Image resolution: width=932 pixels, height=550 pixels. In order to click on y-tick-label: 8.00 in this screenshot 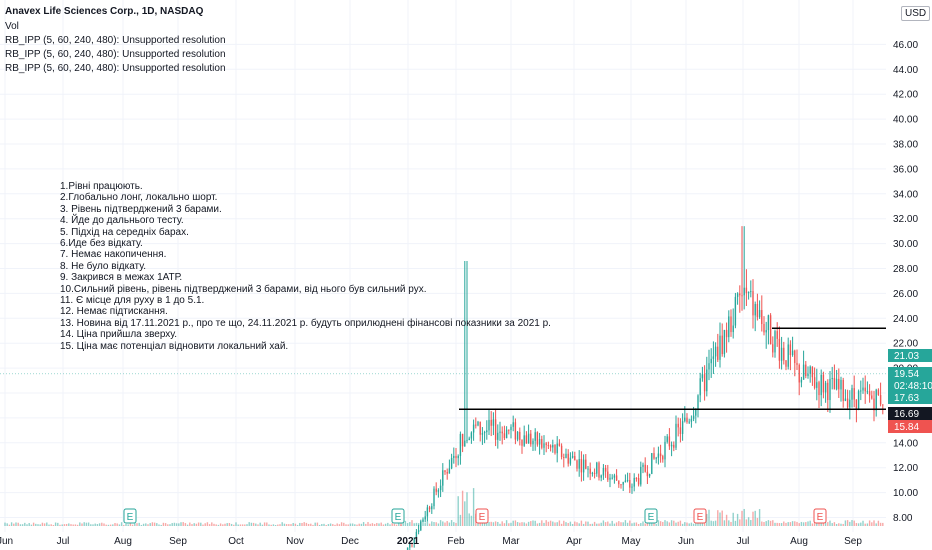, I will do `click(903, 518)`.